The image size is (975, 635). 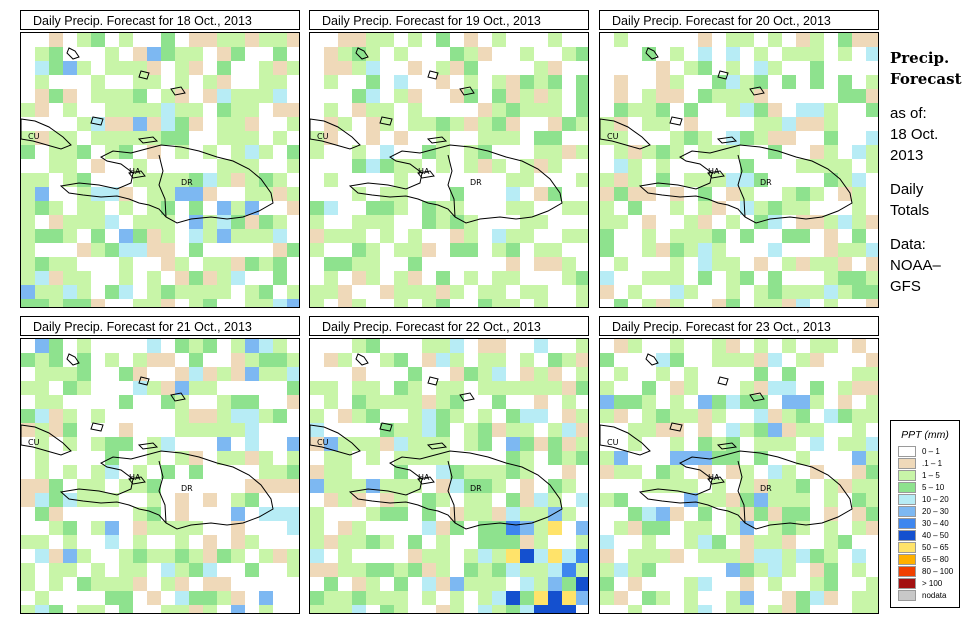 I want to click on legend-item: 0 – 1, so click(x=925, y=451).